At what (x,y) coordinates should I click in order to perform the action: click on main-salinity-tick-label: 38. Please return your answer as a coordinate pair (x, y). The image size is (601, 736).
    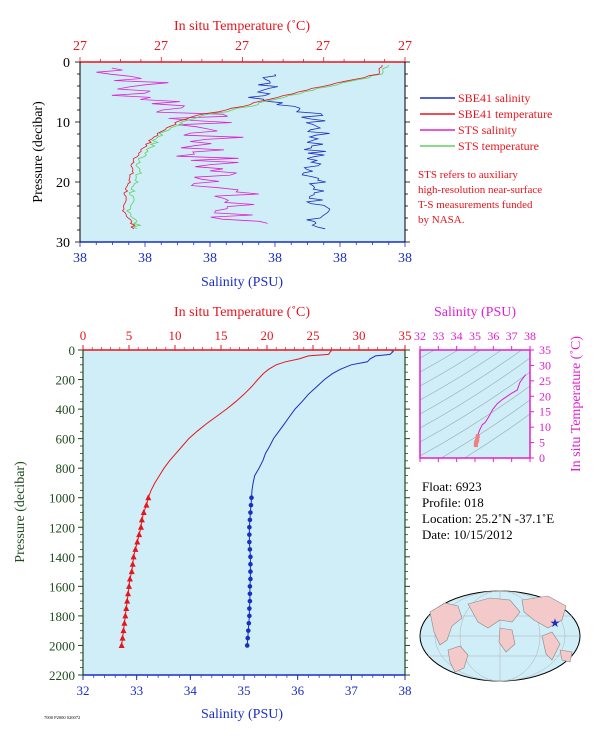
    Looking at the image, I should click on (405, 690).